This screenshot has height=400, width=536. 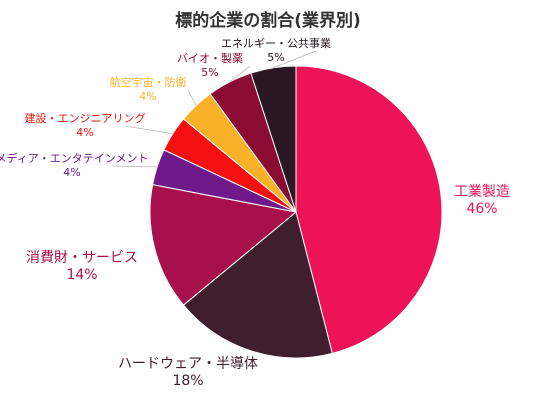 What do you see at coordinates (148, 82) in the screenshot?
I see `slice-label: 航空宇宙・防衛` at bounding box center [148, 82].